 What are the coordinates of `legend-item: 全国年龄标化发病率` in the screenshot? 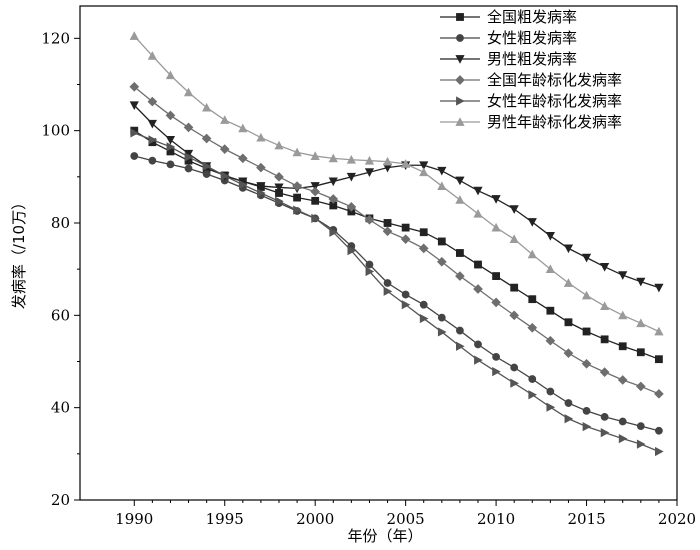 It's located at (531, 80).